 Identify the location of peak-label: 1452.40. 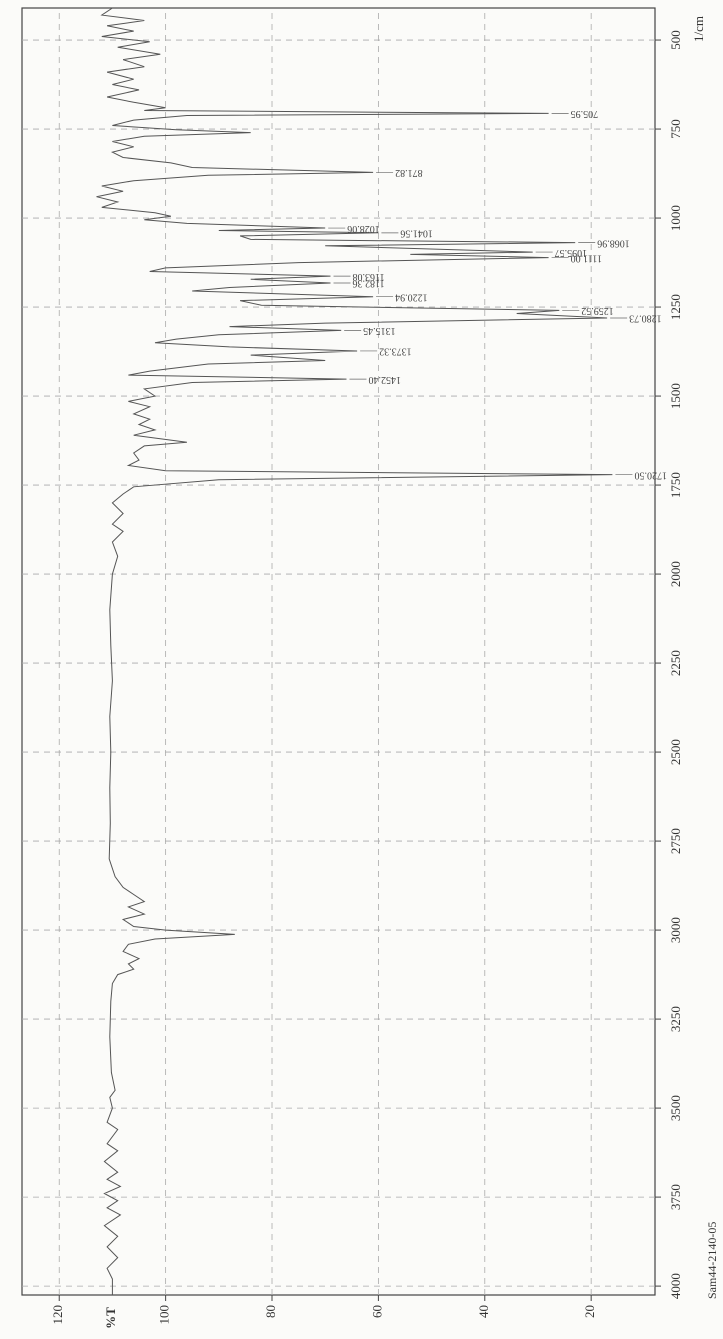
(384, 379).